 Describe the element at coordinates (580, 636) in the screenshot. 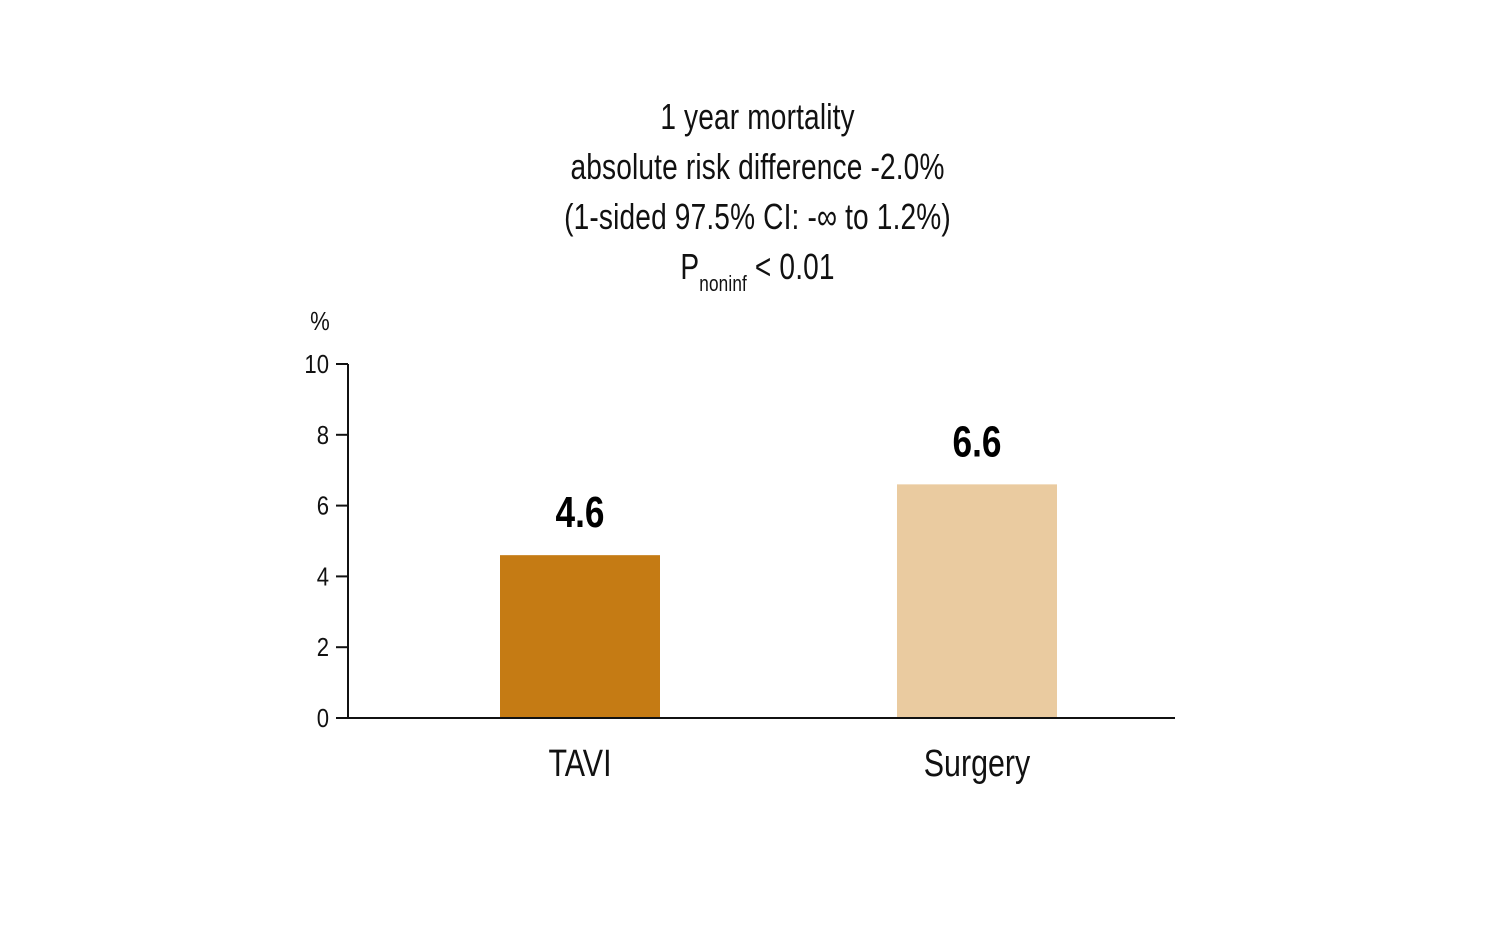

I see `bar-tavi` at that location.